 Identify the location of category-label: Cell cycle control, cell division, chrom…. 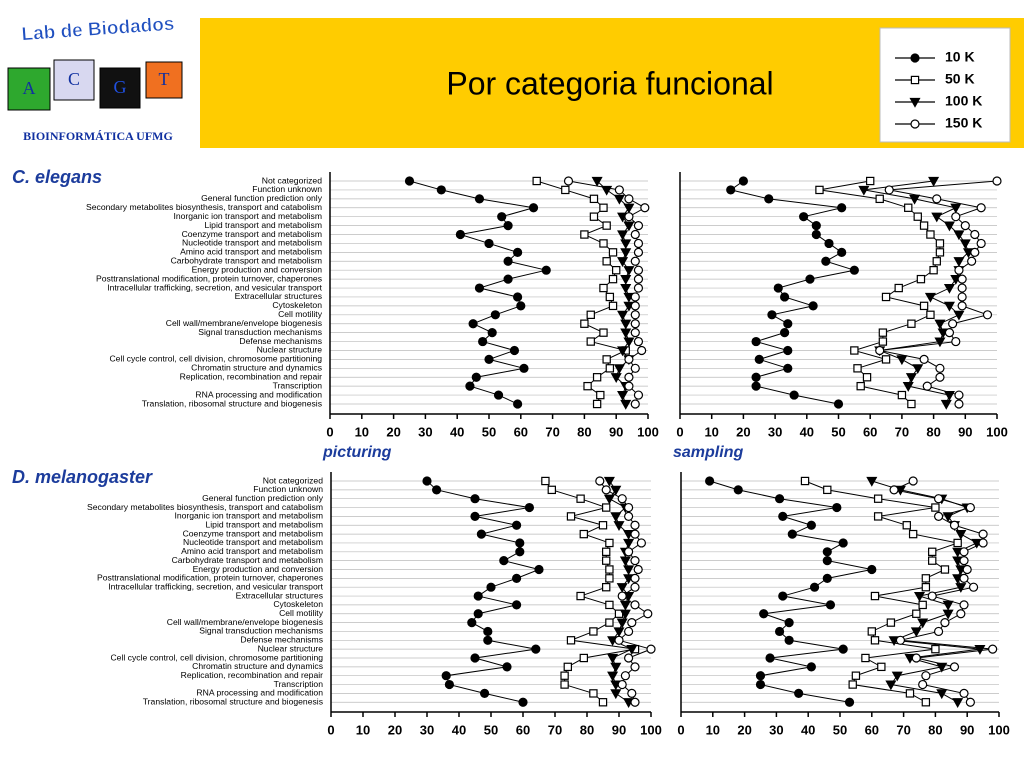
(216, 657).